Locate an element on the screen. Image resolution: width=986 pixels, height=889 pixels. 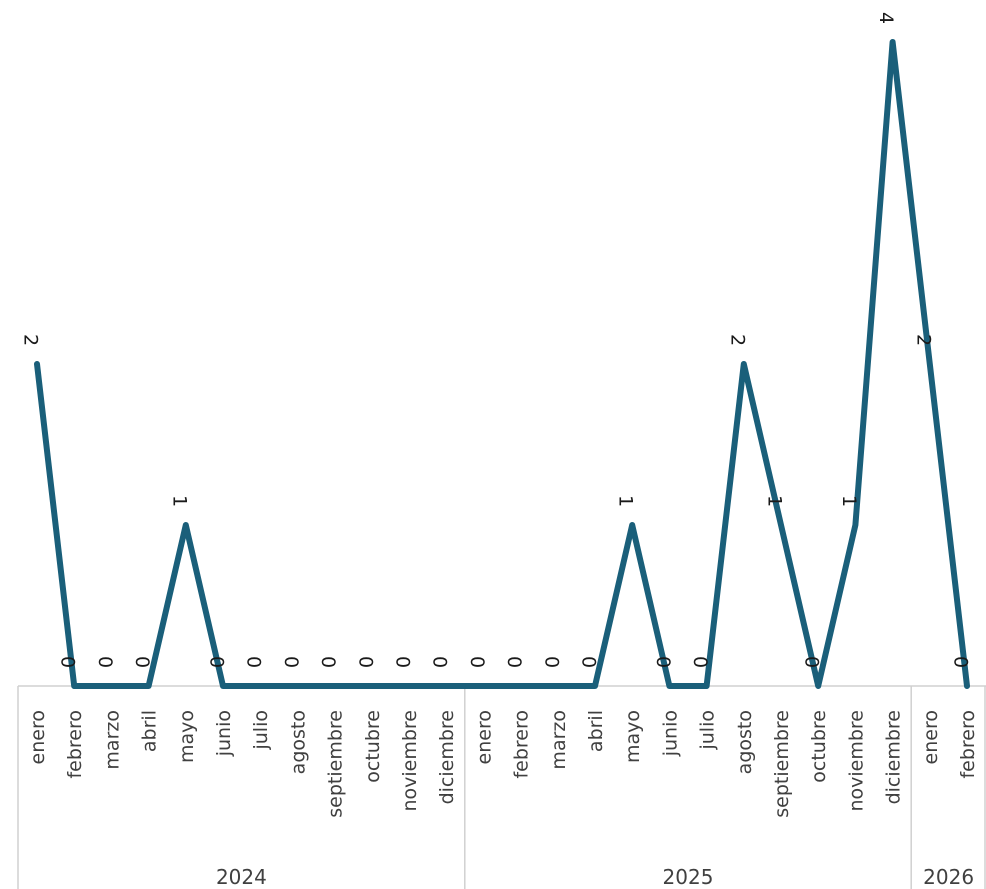
year-label: 2025 is located at coordinates (688, 877).